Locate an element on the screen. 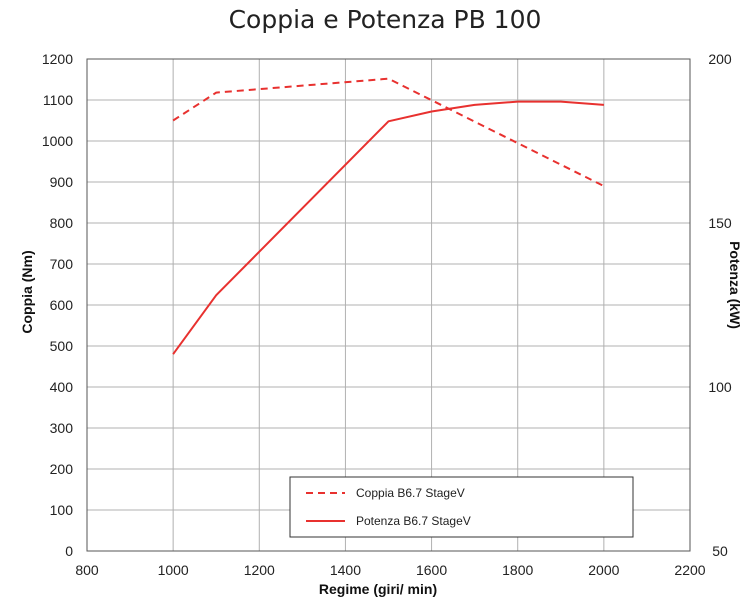 Image resolution: width=750 pixels, height=600 pixels. y-axis-ticks: 0 100 200 300 400 500 600 700 800 900 1000 1100 1200 is located at coordinates (57, 305).